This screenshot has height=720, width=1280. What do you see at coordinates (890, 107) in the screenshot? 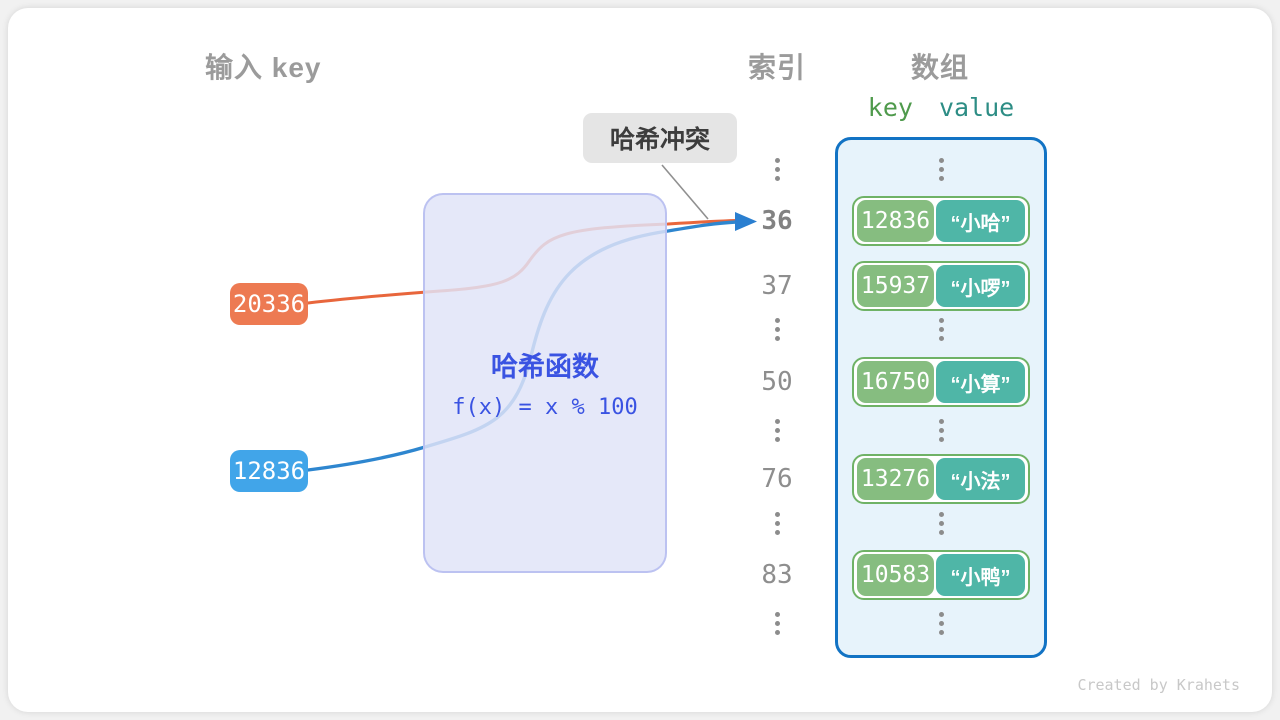
I see `key-label: key` at bounding box center [890, 107].